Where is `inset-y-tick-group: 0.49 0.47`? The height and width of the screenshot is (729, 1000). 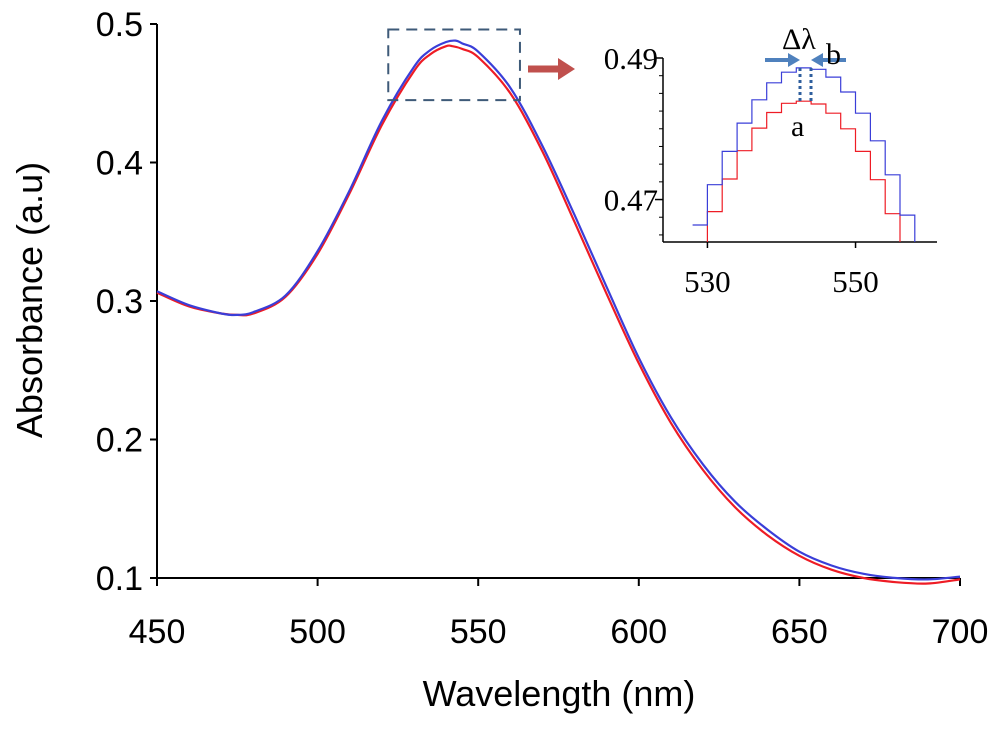
inset-y-tick-group: 0.49 0.47 is located at coordinates (633, 129).